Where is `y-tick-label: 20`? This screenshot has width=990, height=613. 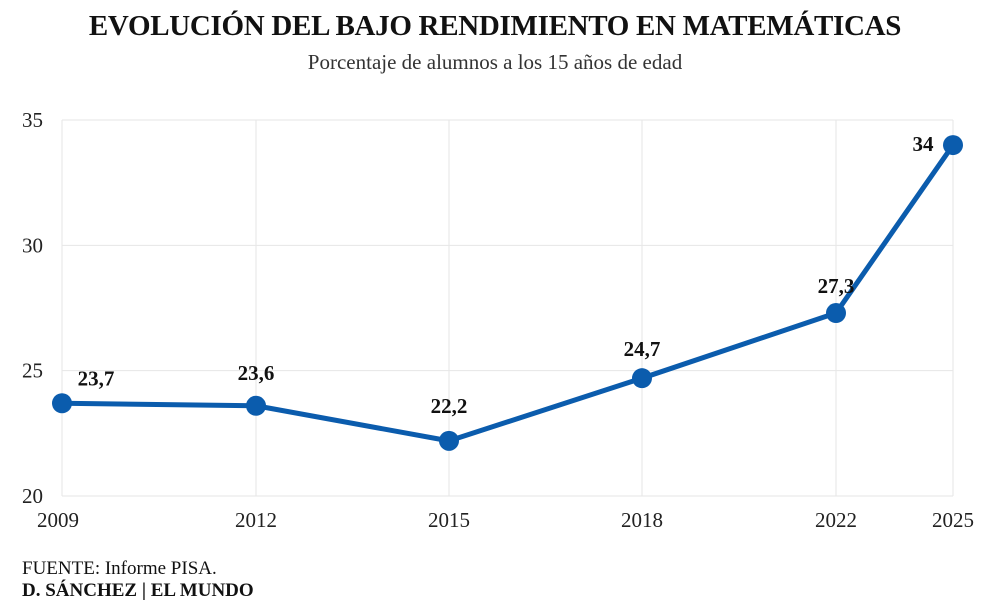 y-tick-label: 20 is located at coordinates (32, 496).